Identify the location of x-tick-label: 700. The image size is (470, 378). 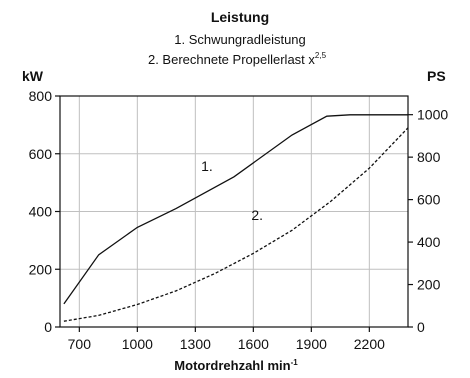
(80, 344).